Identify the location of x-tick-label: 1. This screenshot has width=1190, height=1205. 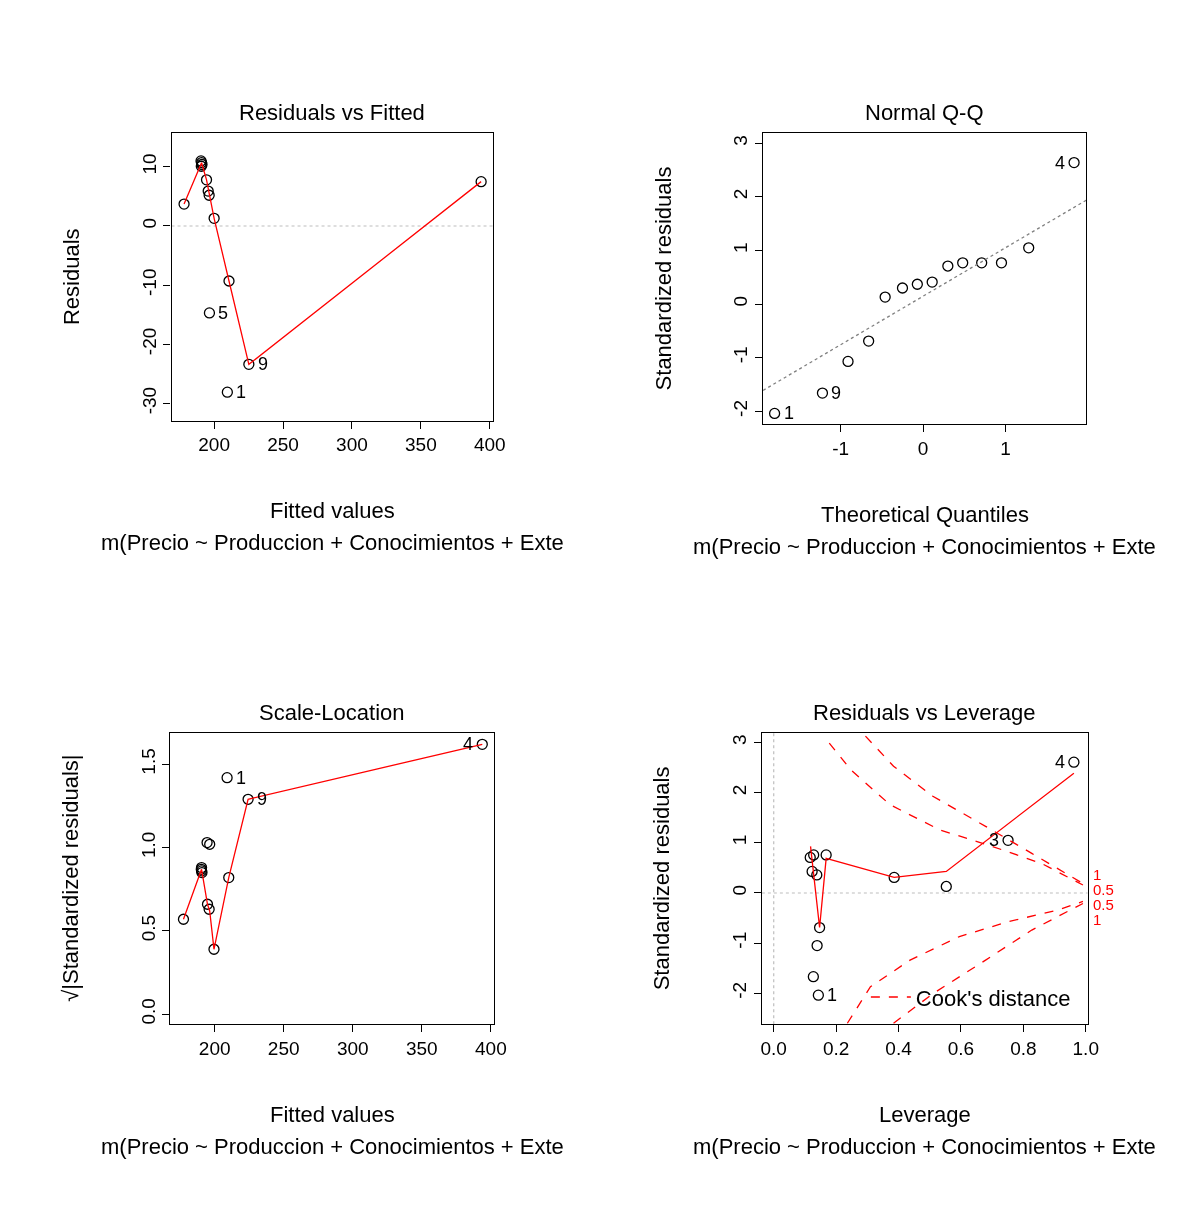
(1005, 449).